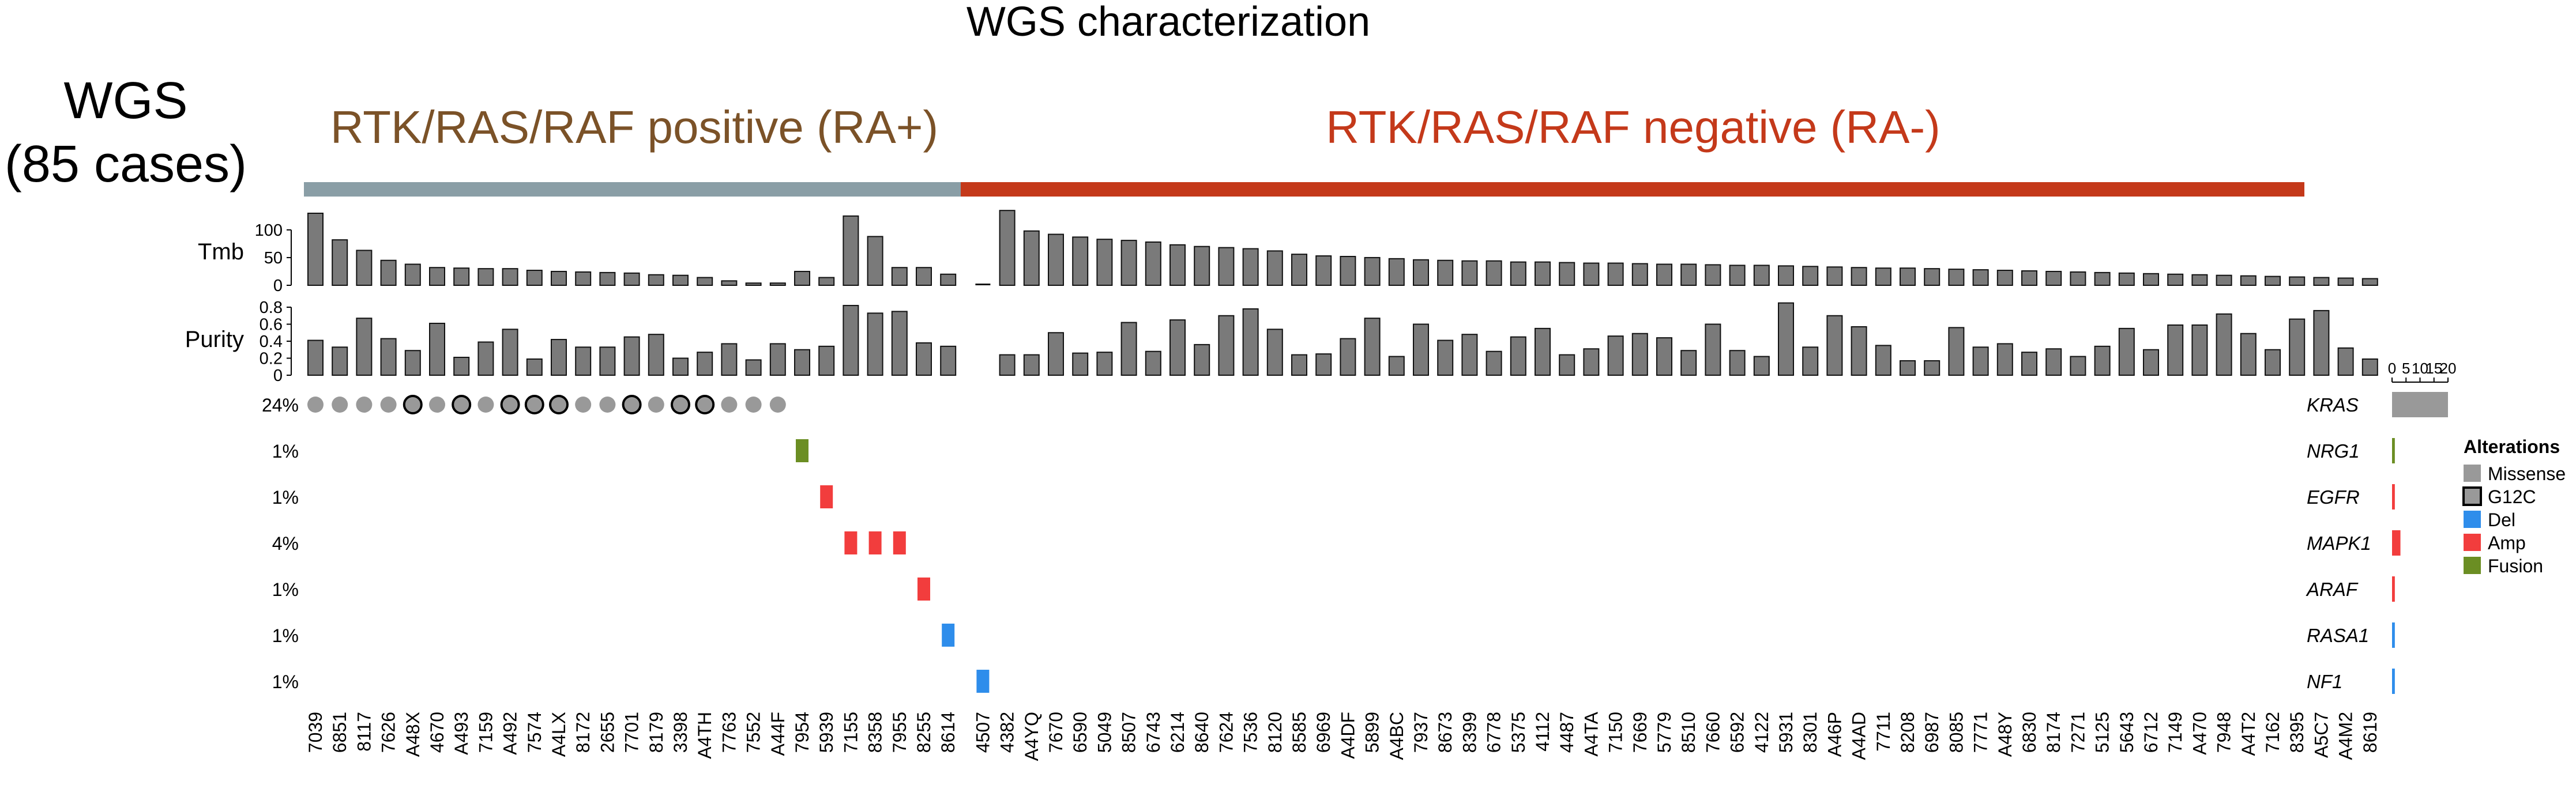 The width and height of the screenshot is (2576, 785). Describe the element at coordinates (2005, 735) in the screenshot. I see `sample-label: A48Y` at that location.